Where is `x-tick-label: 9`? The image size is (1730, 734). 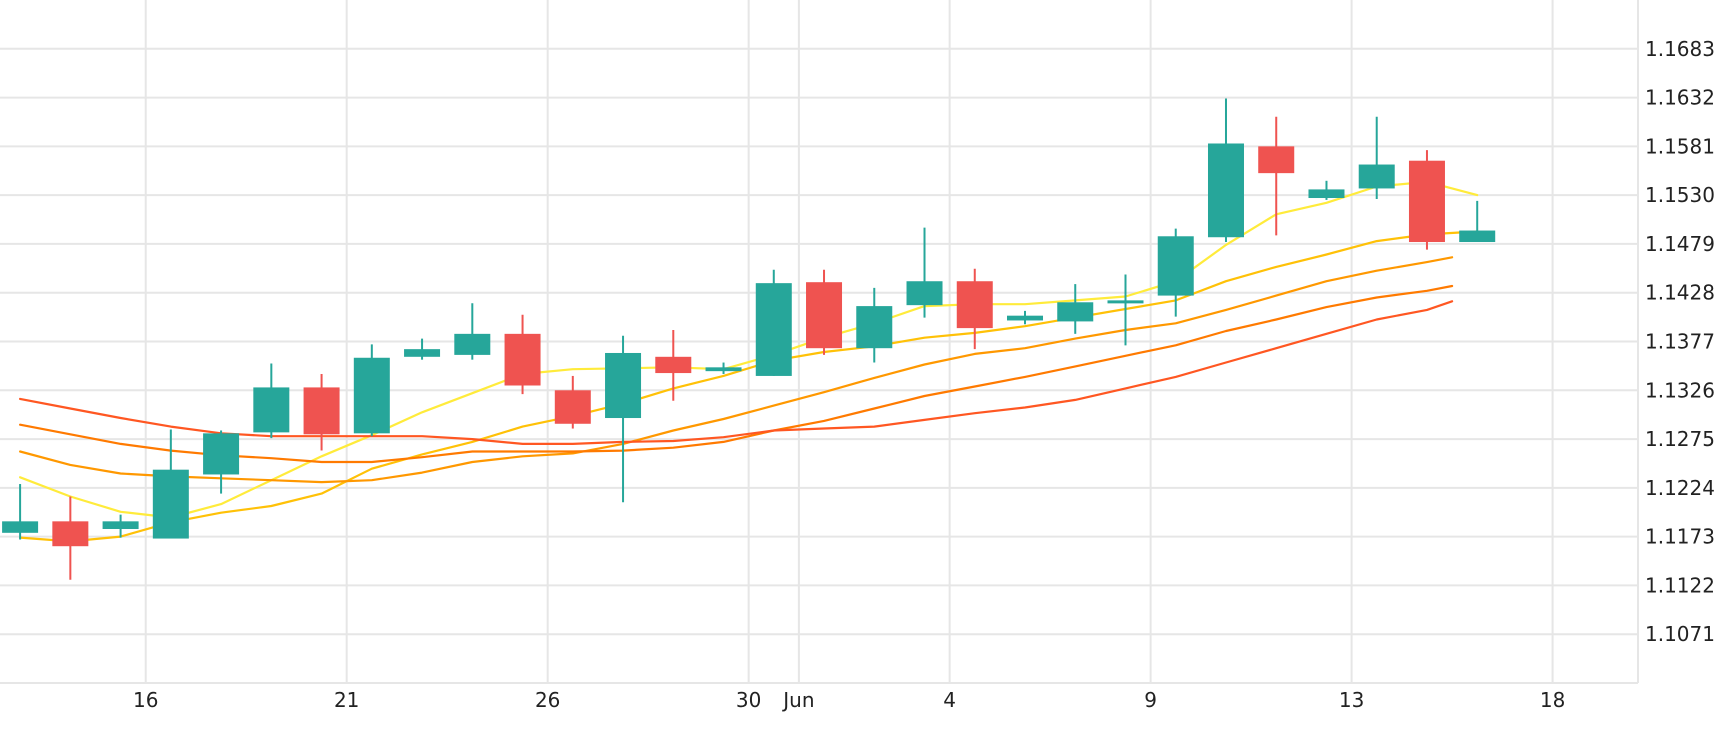 x-tick-label: 9 is located at coordinates (1150, 700).